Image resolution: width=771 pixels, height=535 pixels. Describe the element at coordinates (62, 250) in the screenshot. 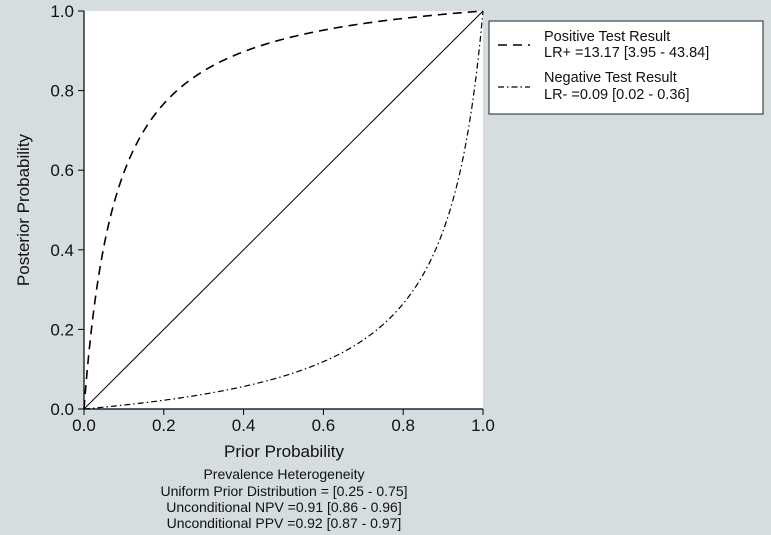

I see `y-tick-label: 0.4` at that location.